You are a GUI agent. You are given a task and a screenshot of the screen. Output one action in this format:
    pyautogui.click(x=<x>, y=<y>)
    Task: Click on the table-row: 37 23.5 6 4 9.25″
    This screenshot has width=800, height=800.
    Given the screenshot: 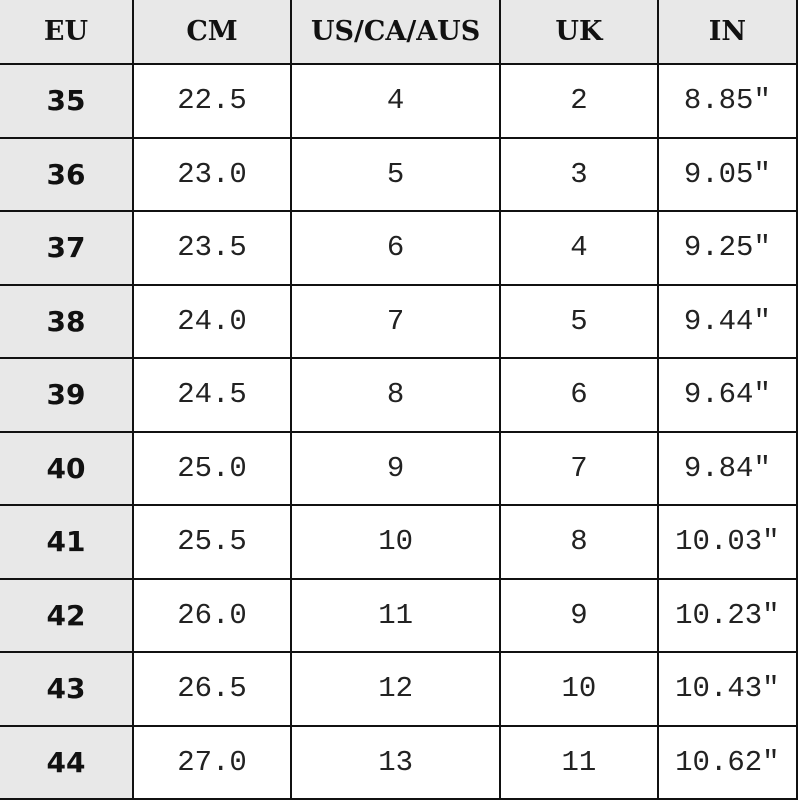 What is the action you would take?
    pyautogui.click(x=399, y=248)
    